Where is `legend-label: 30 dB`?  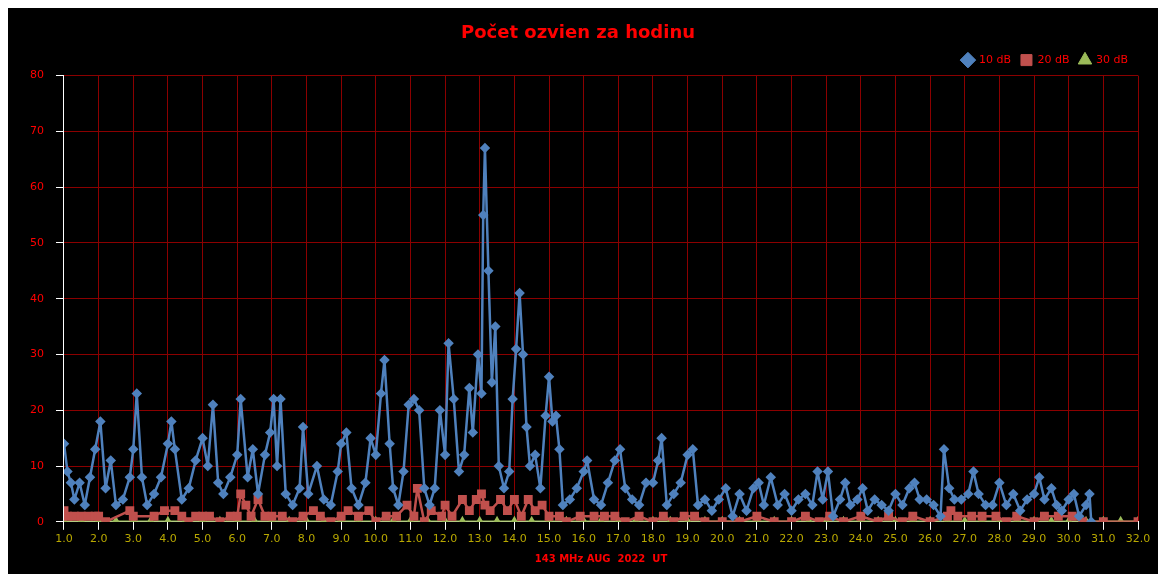 legend-label: 30 dB is located at coordinates (1112, 59).